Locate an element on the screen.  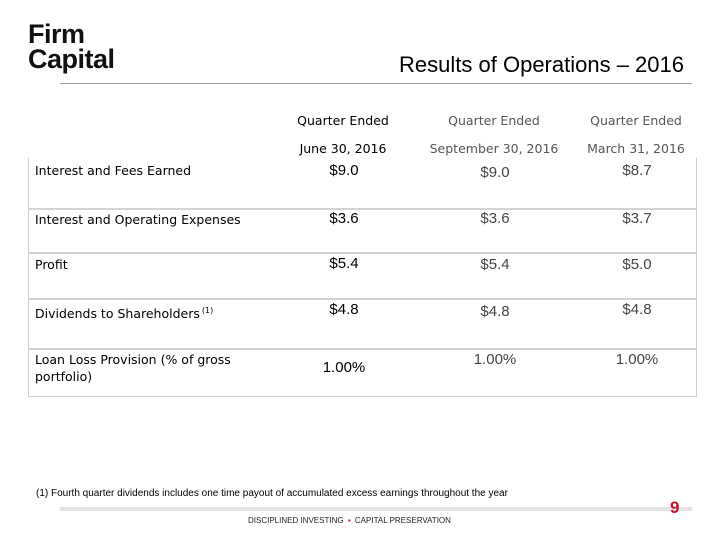
logo-line-2: Capital is located at coordinates (71, 59).